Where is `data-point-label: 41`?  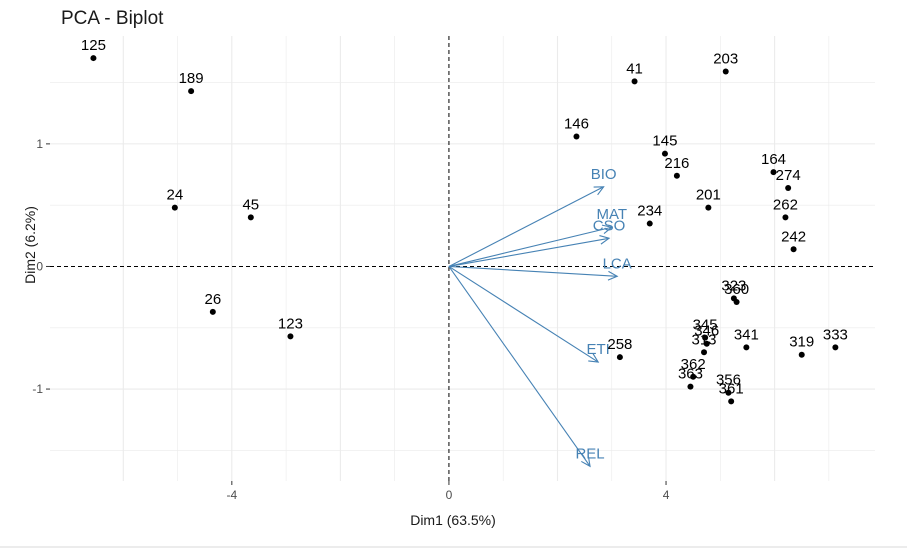
data-point-label: 41 is located at coordinates (634, 68).